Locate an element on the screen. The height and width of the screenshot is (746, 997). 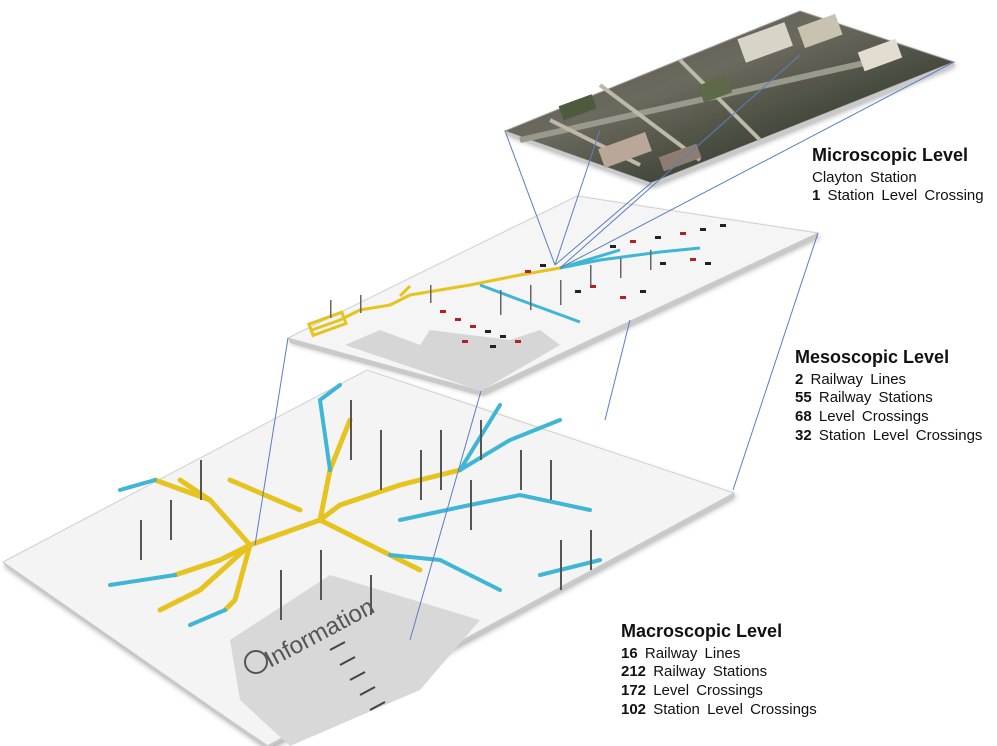
micro-line-1: Clayton Station is located at coordinates (898, 178).